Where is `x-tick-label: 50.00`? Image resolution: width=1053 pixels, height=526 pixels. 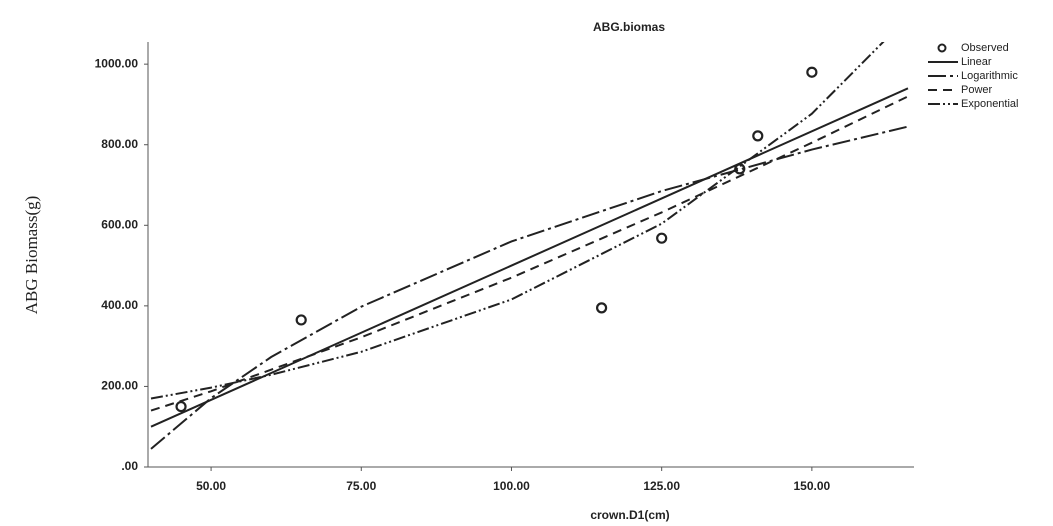
x-tick-label: 50.00 is located at coordinates (211, 486).